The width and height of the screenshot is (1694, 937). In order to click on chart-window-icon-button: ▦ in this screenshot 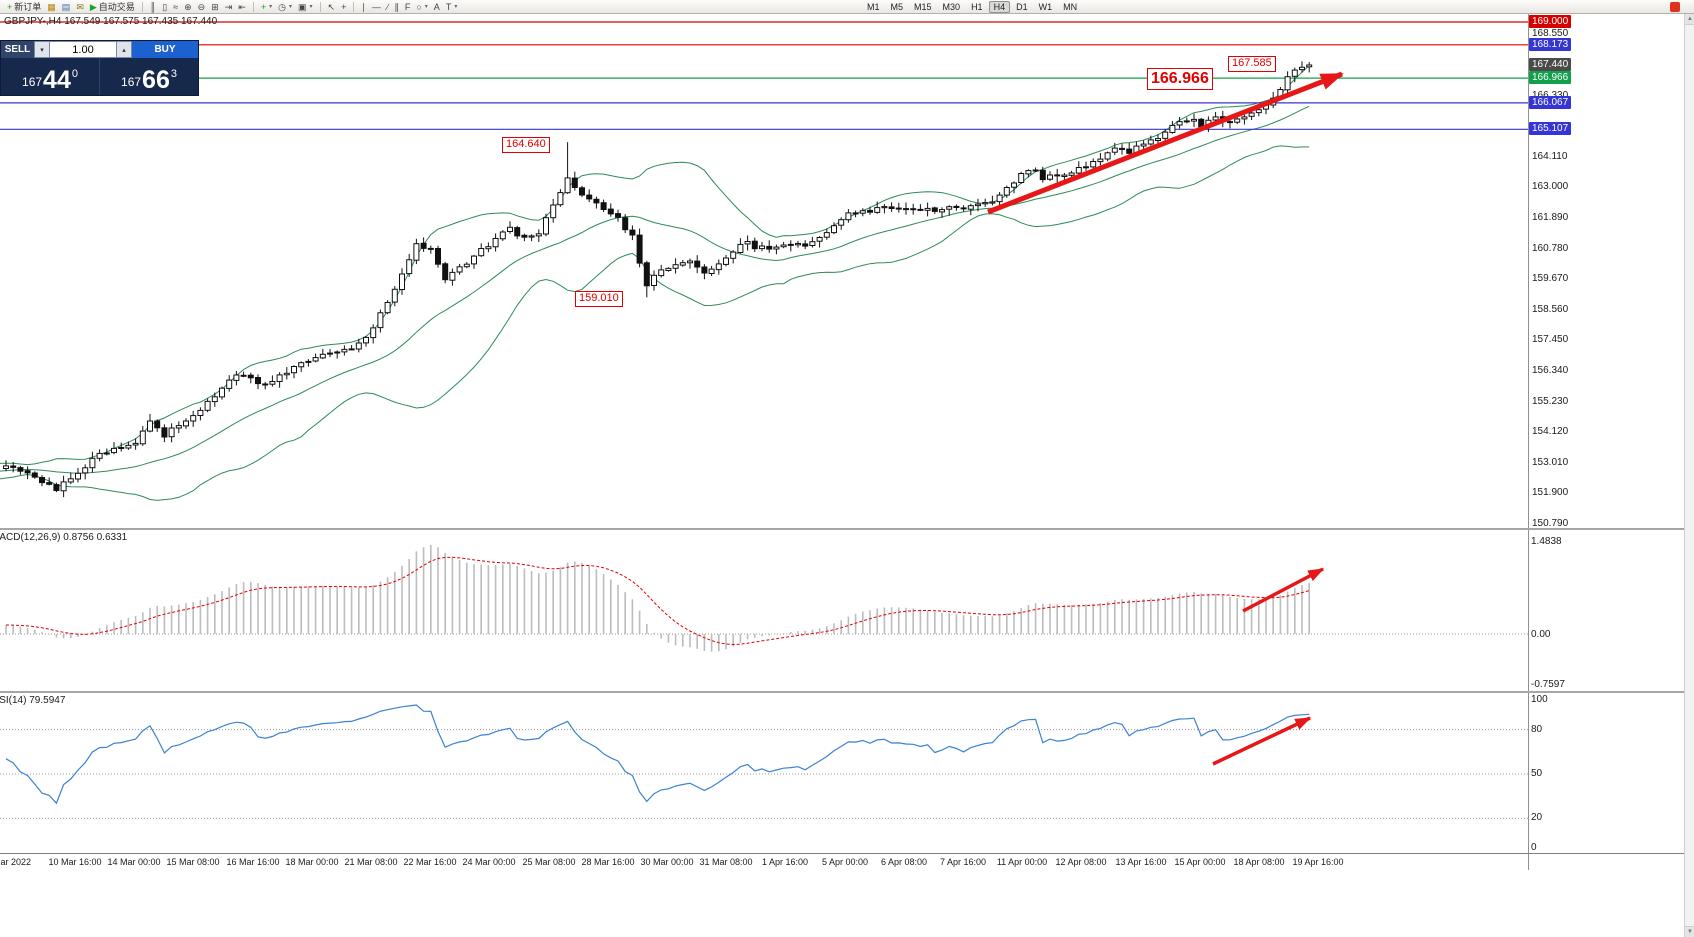, I will do `click(51, 7)`.